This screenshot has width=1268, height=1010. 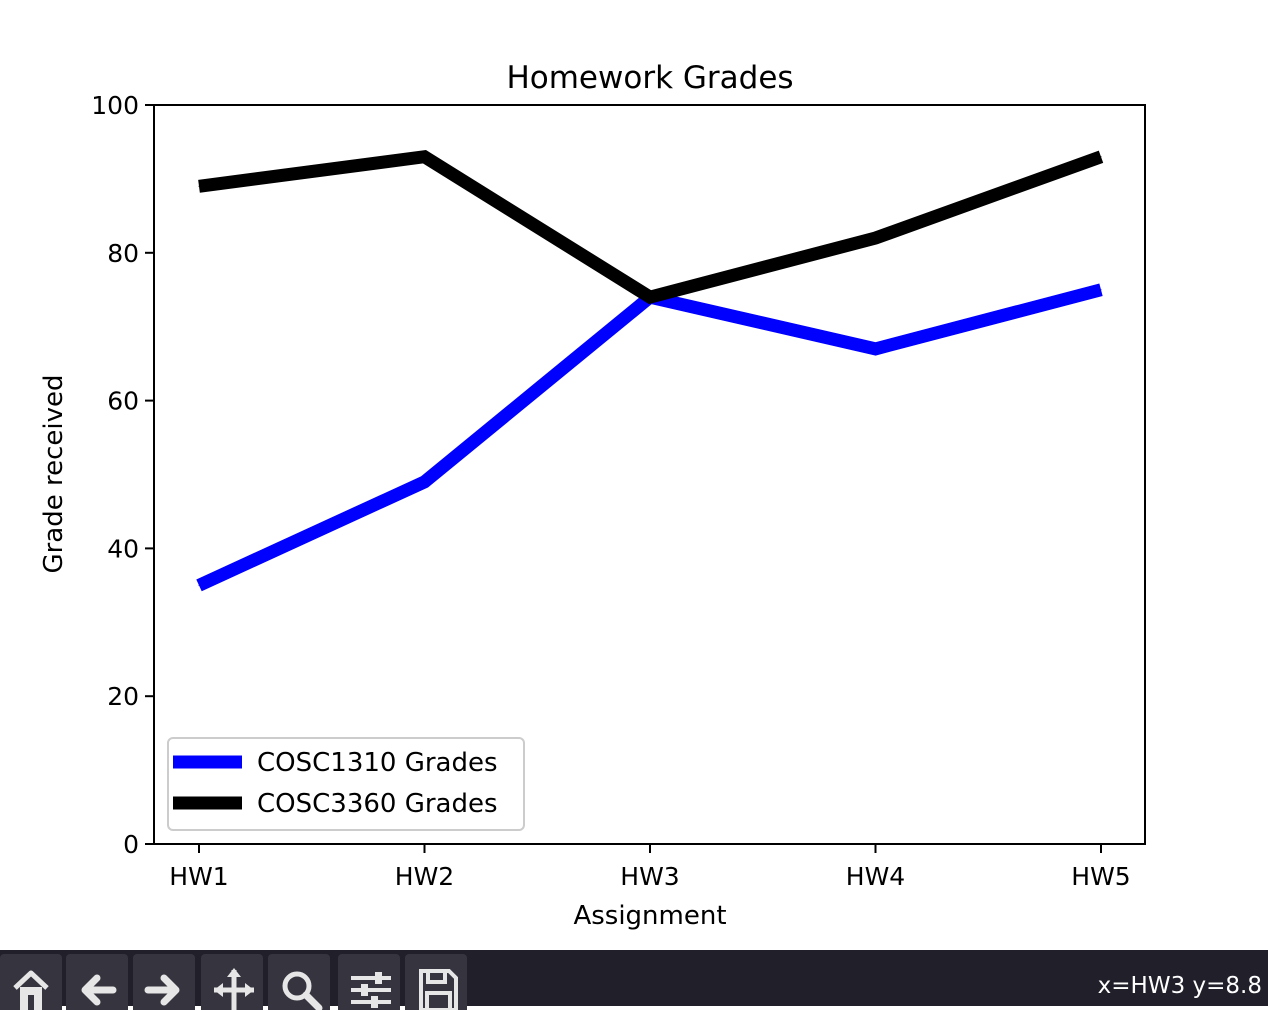 I want to click on back-button, so click(x=97, y=982).